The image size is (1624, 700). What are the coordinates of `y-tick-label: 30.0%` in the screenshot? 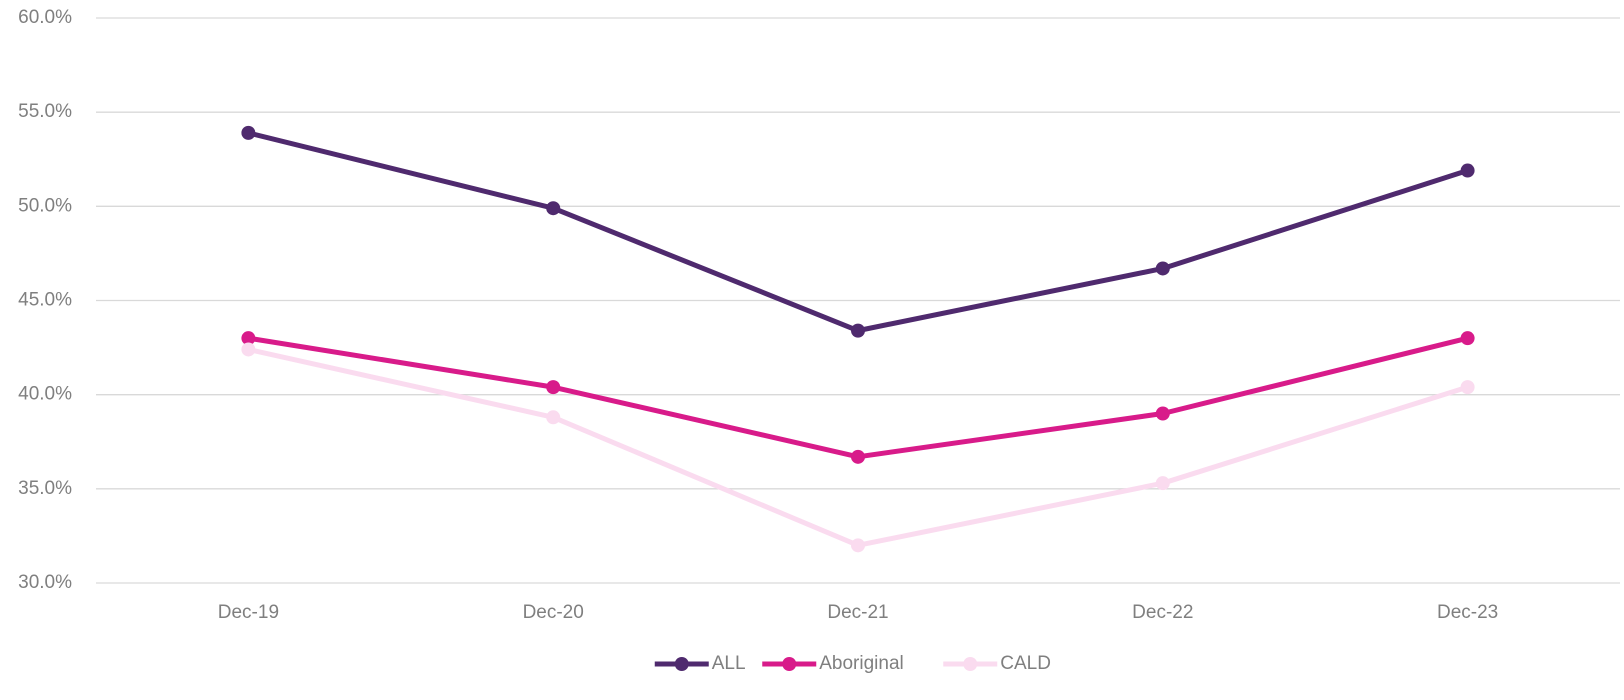 It's located at (45, 582).